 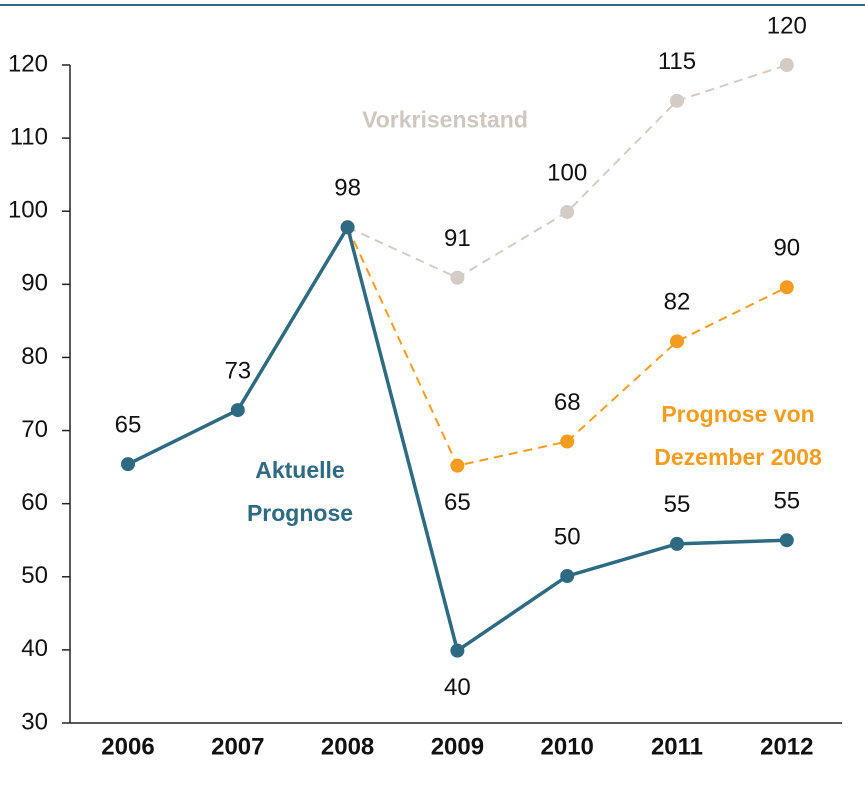 What do you see at coordinates (127, 746) in the screenshot?
I see `x-tick-label: 2006` at bounding box center [127, 746].